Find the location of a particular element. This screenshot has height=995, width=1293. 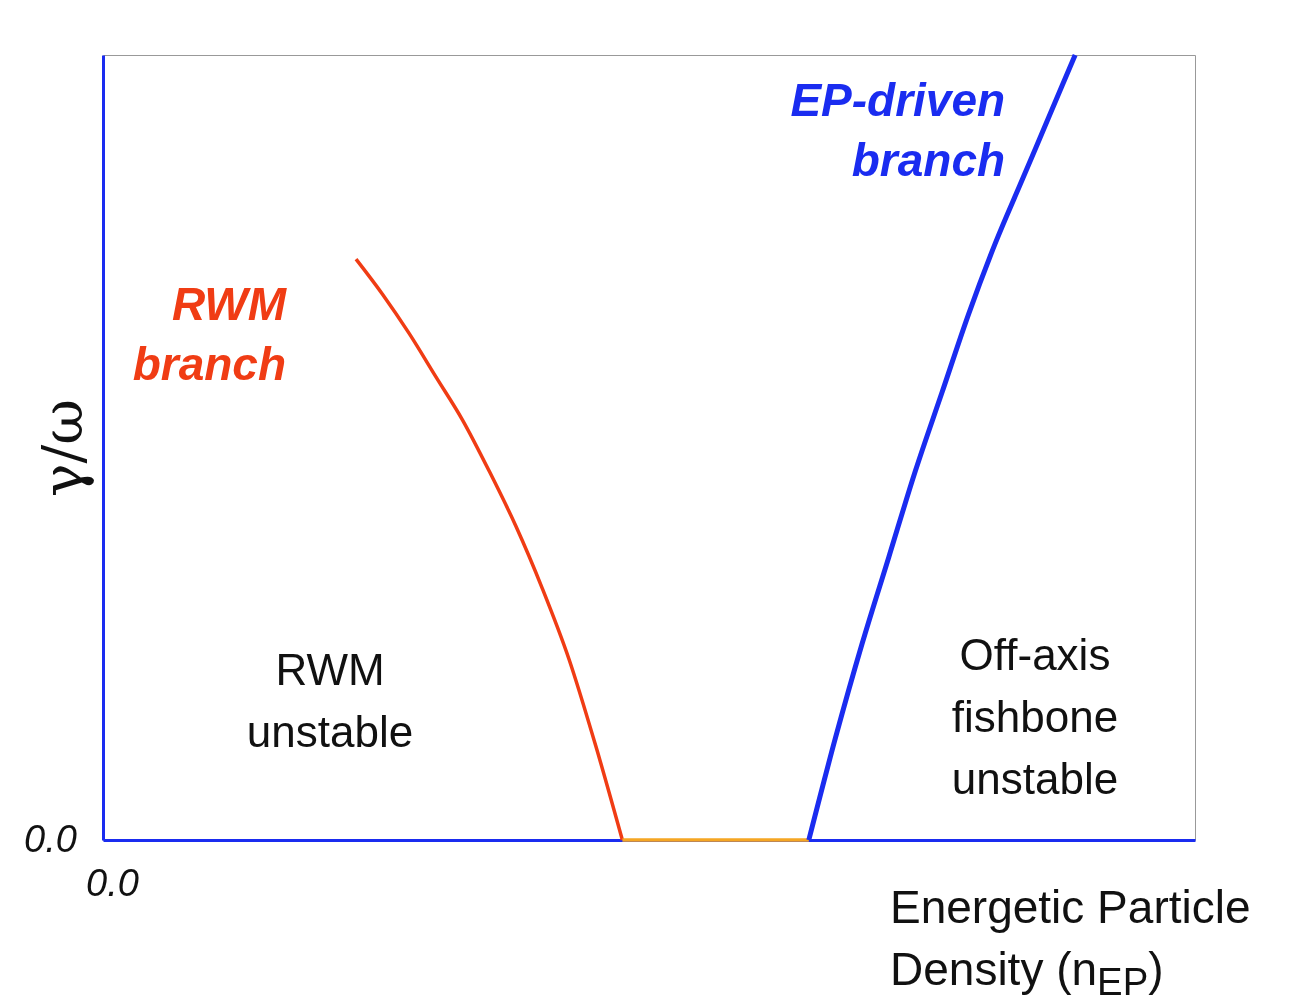

series-label: EP-driven branch is located at coordinates (898, 130).